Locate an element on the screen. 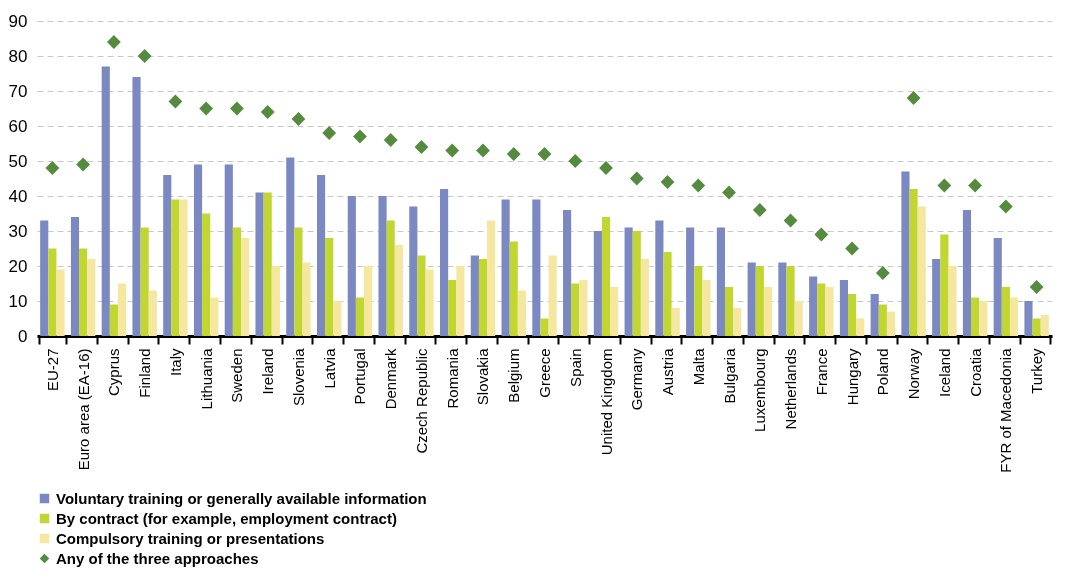 This screenshot has width=1081, height=588. x-tick-label: Norway is located at coordinates (914, 374).